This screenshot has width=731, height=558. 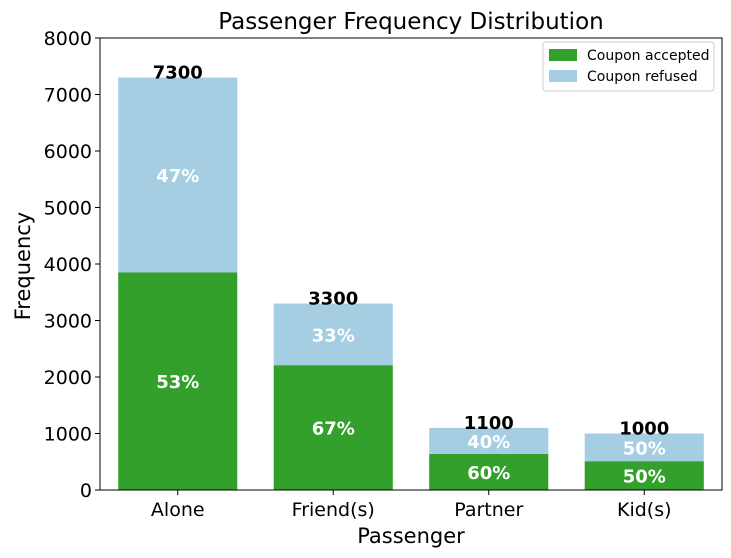 I want to click on percent-label-coupon-refused-friend-s: 33%, so click(x=333, y=335).